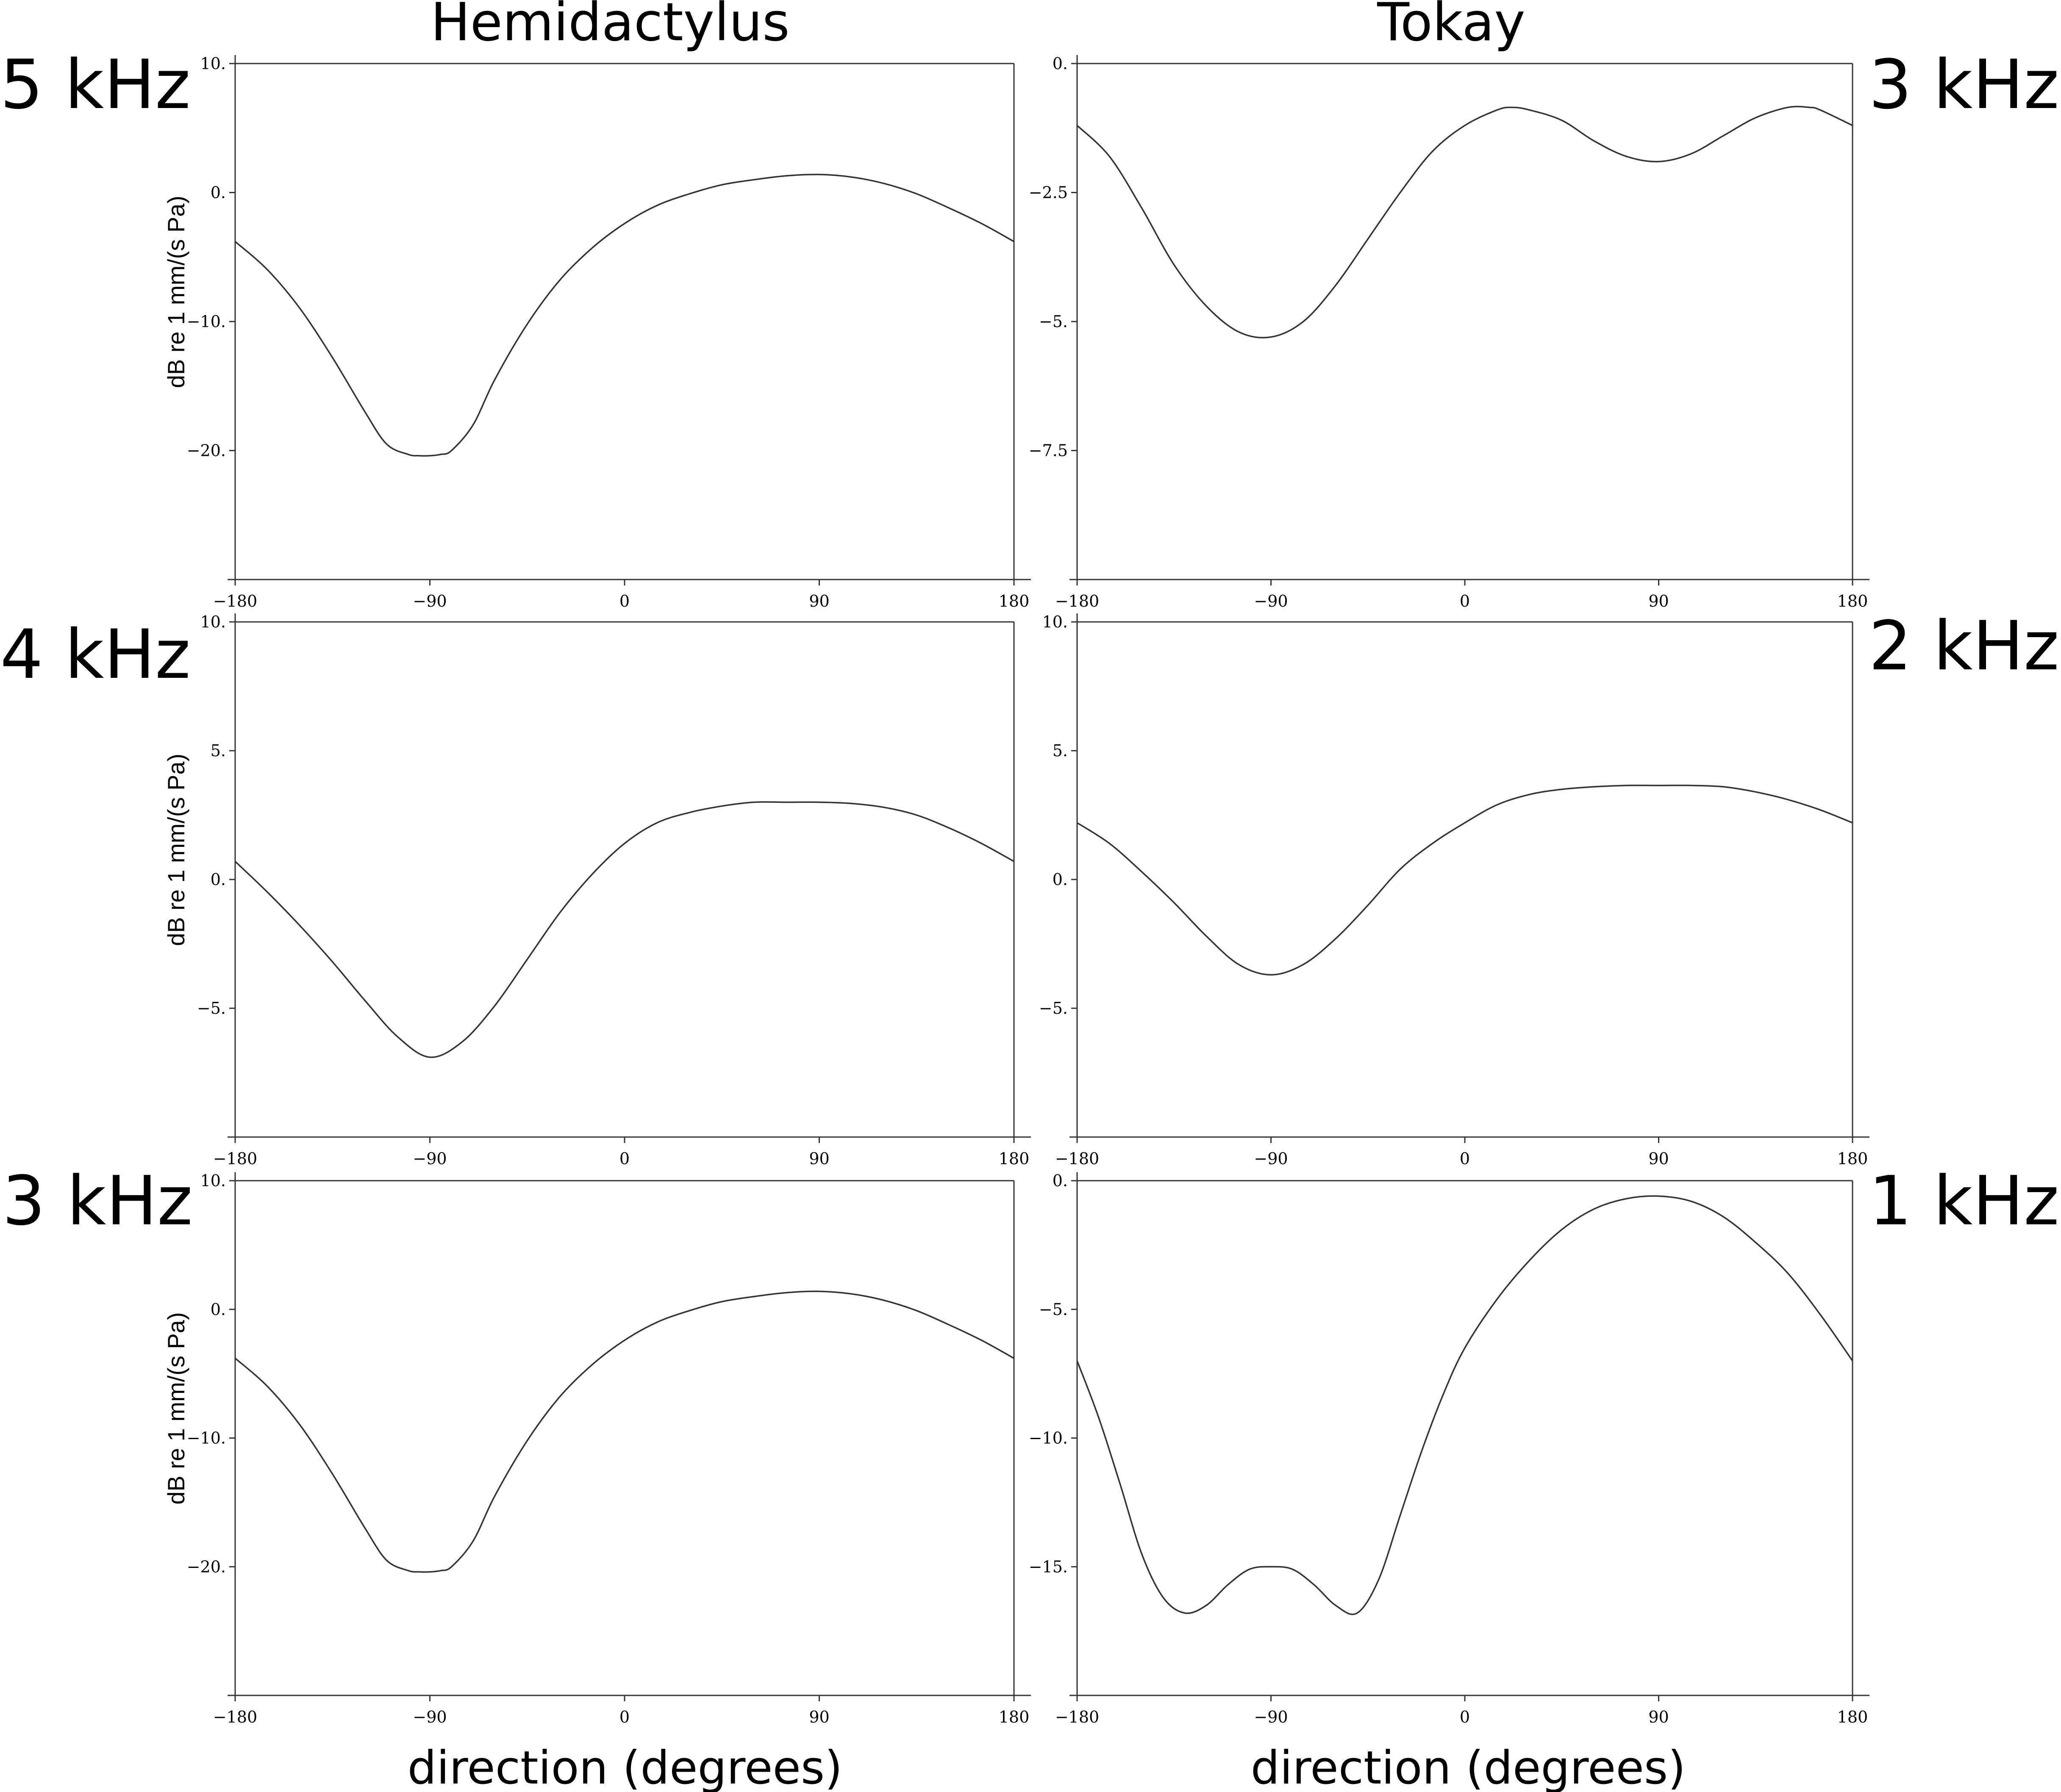  I want to click on freq-label-right-row2: 2 kHz, so click(1964, 645).